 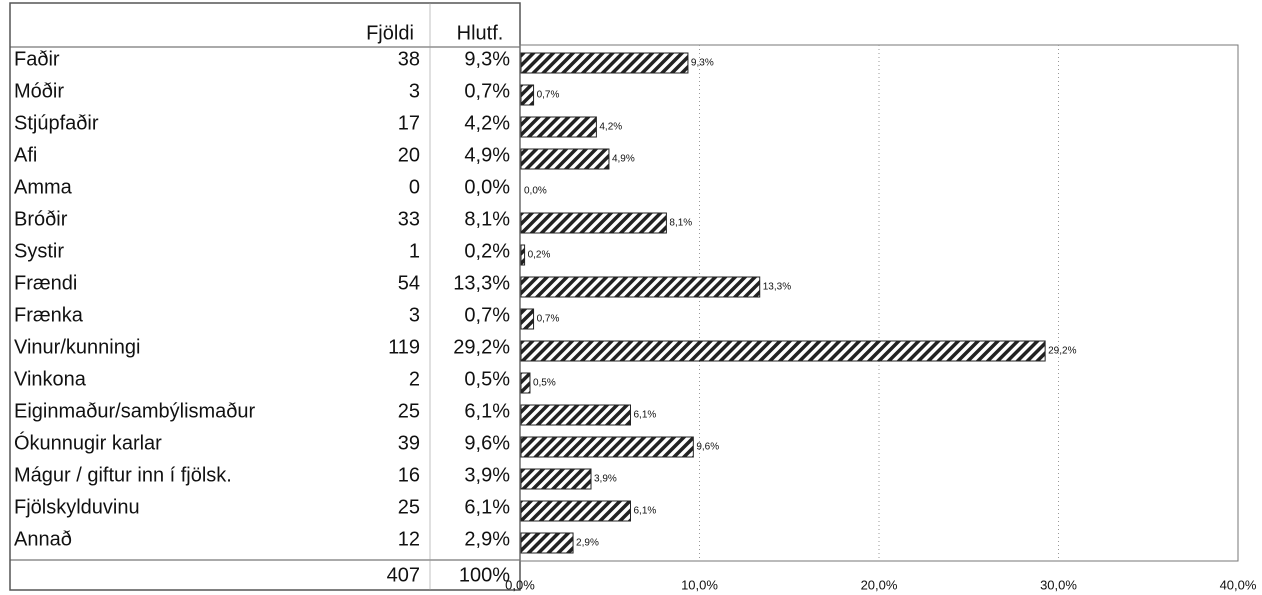 I want to click on x-tick-label: 30,0%, so click(x=1058, y=584).